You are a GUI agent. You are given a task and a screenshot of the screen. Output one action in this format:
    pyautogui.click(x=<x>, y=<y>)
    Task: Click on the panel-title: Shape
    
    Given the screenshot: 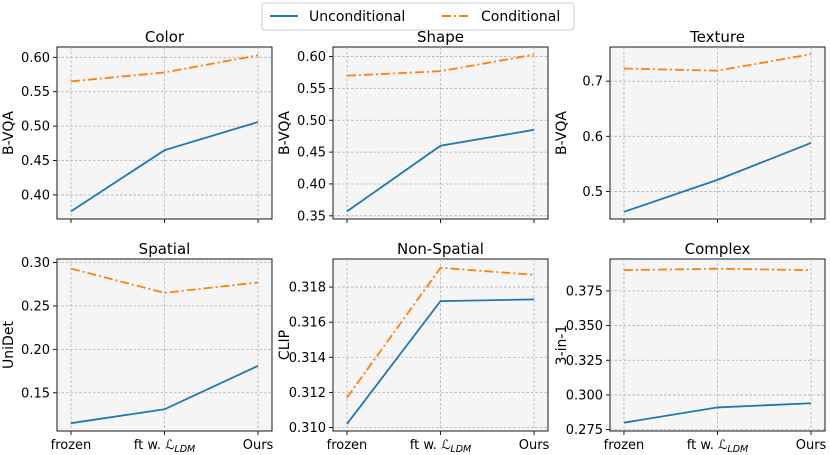 What is the action you would take?
    pyautogui.click(x=440, y=37)
    